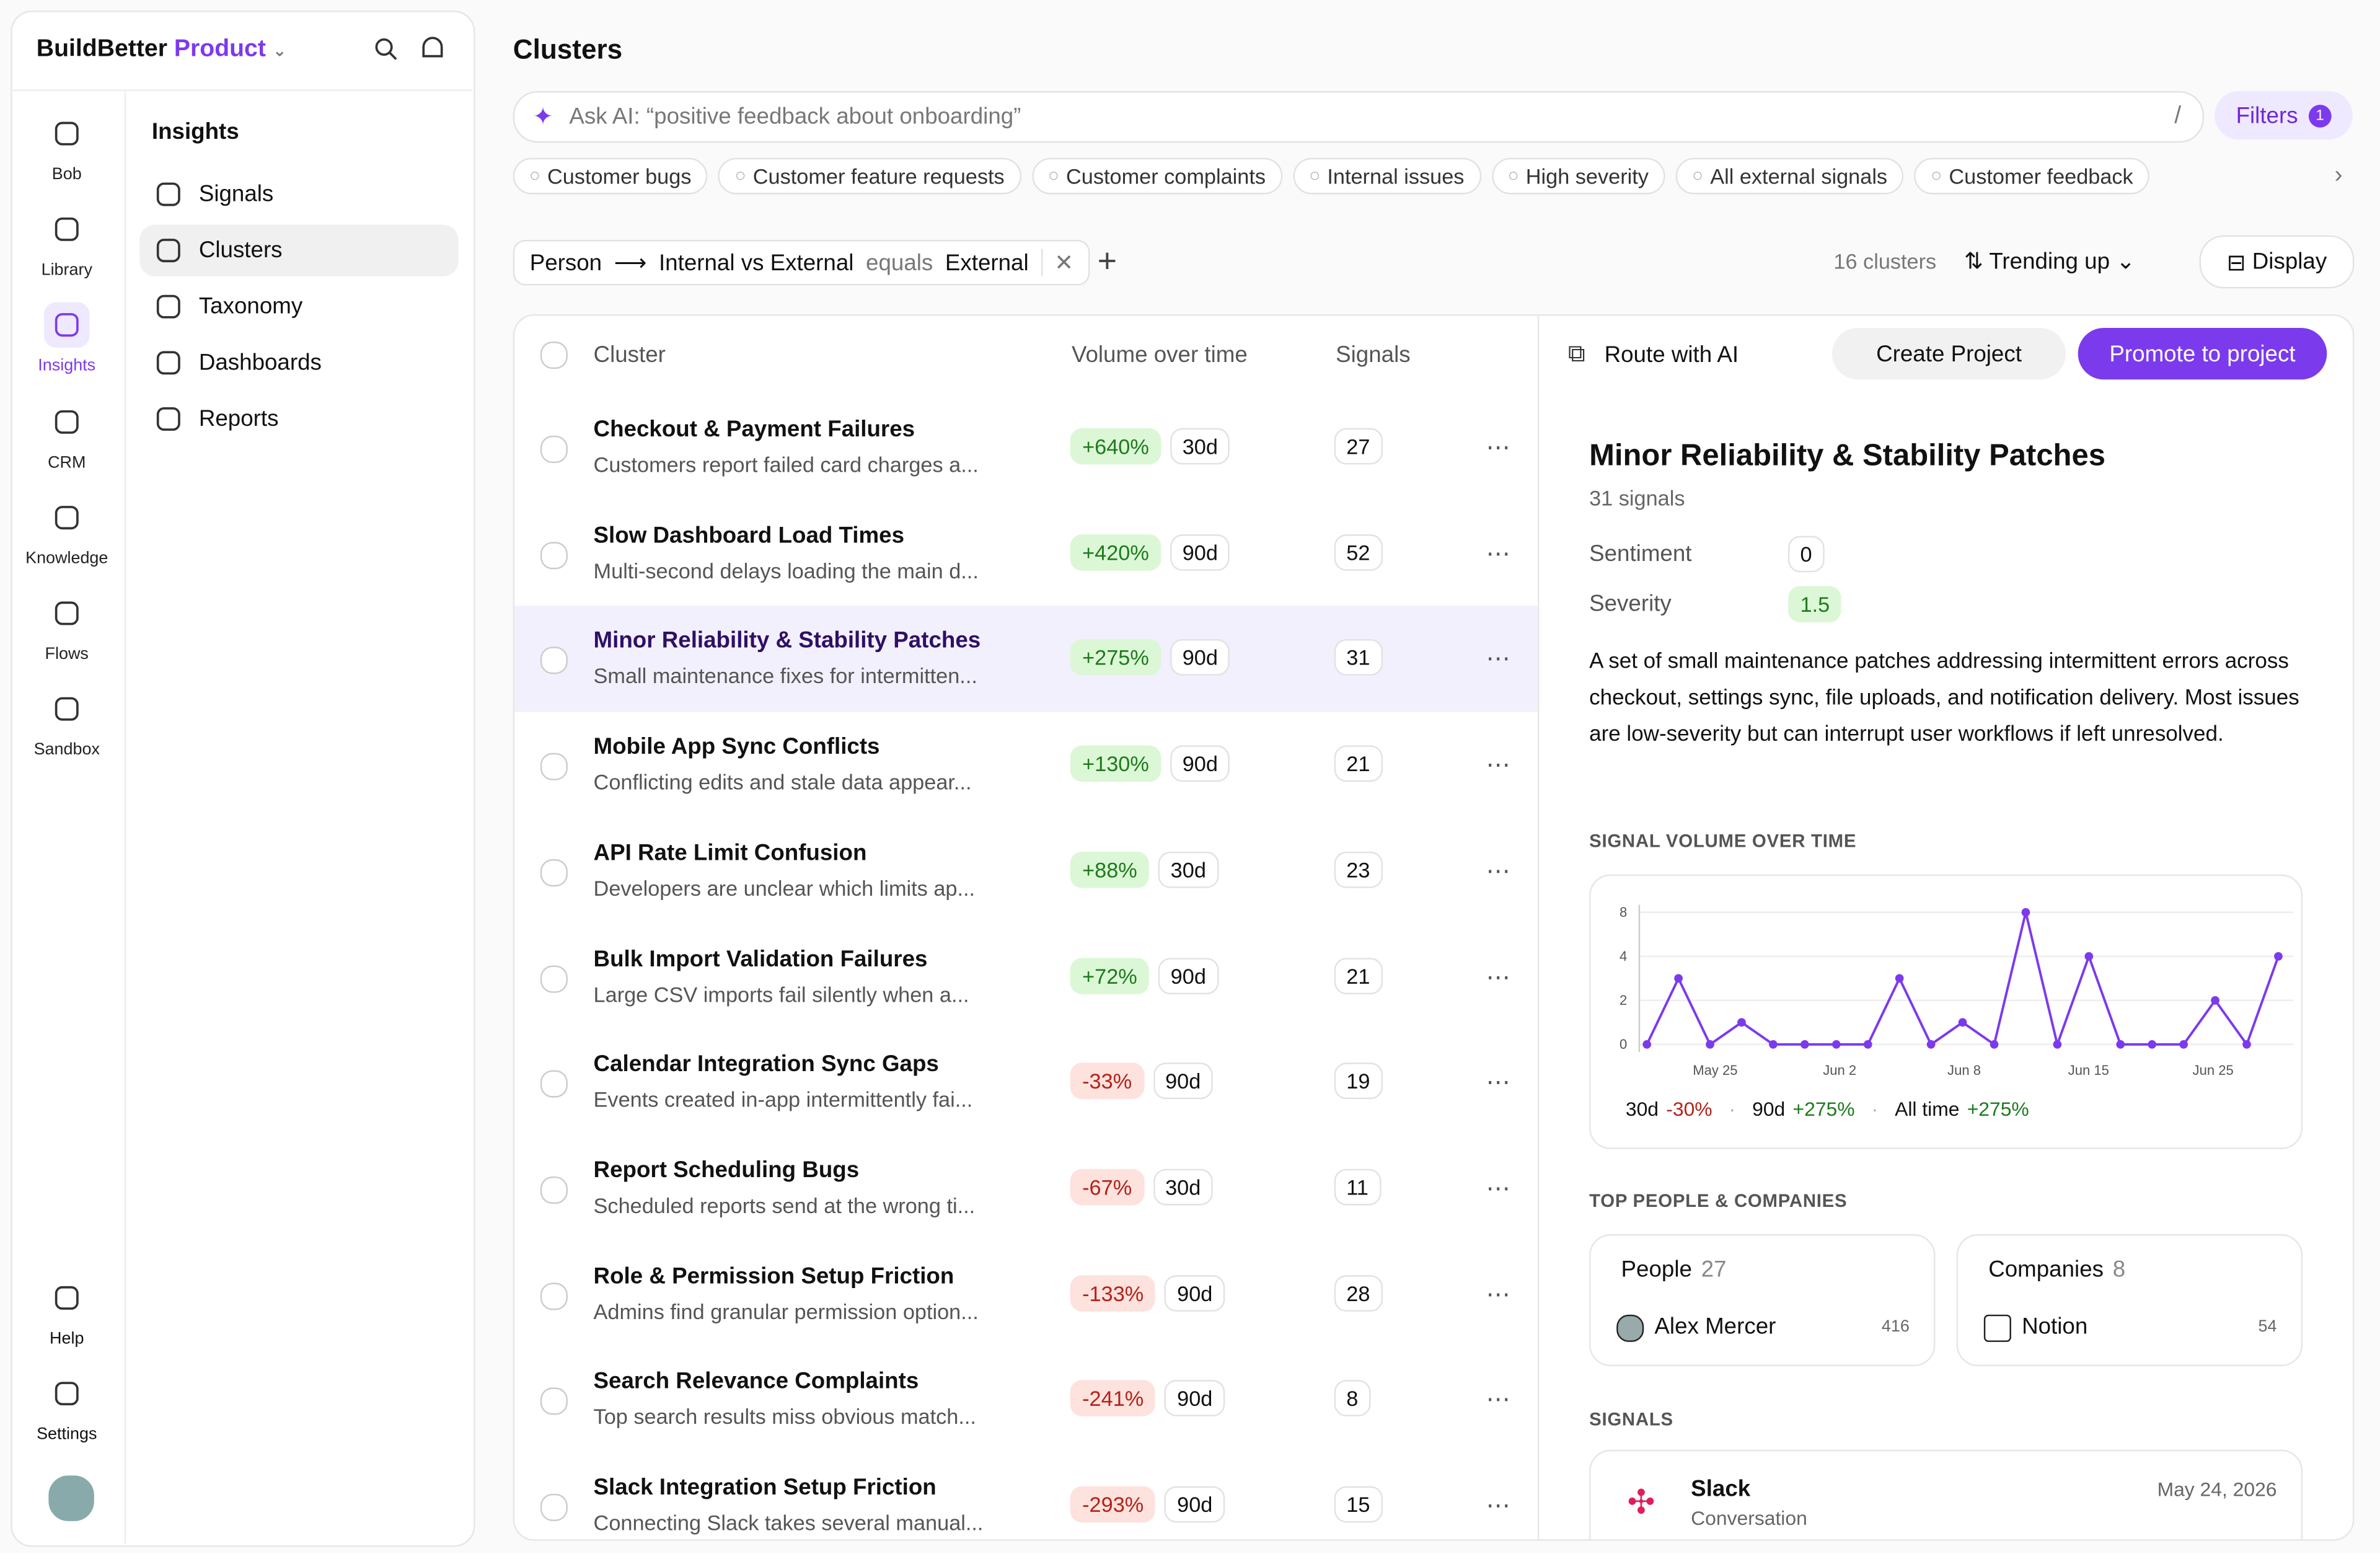 Image resolution: width=2380 pixels, height=1554 pixels. I want to click on action-create: Create Project, so click(1948, 353).